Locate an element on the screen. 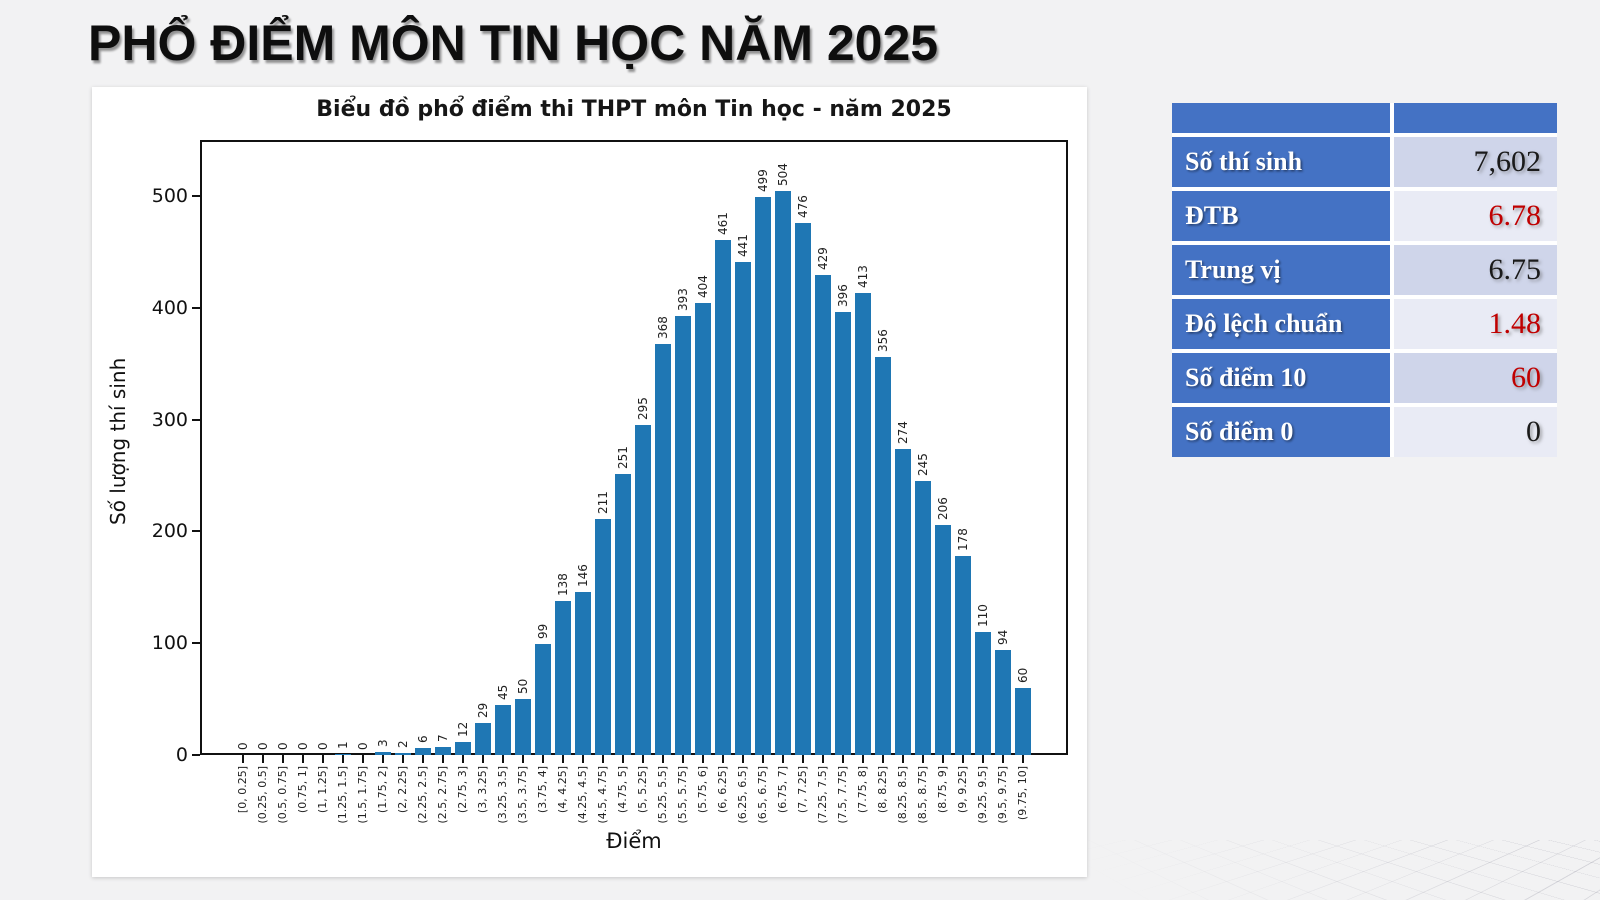 The width and height of the screenshot is (1600, 900). x-tick-label: (8.5, 8.75] is located at coordinates (922, 795).